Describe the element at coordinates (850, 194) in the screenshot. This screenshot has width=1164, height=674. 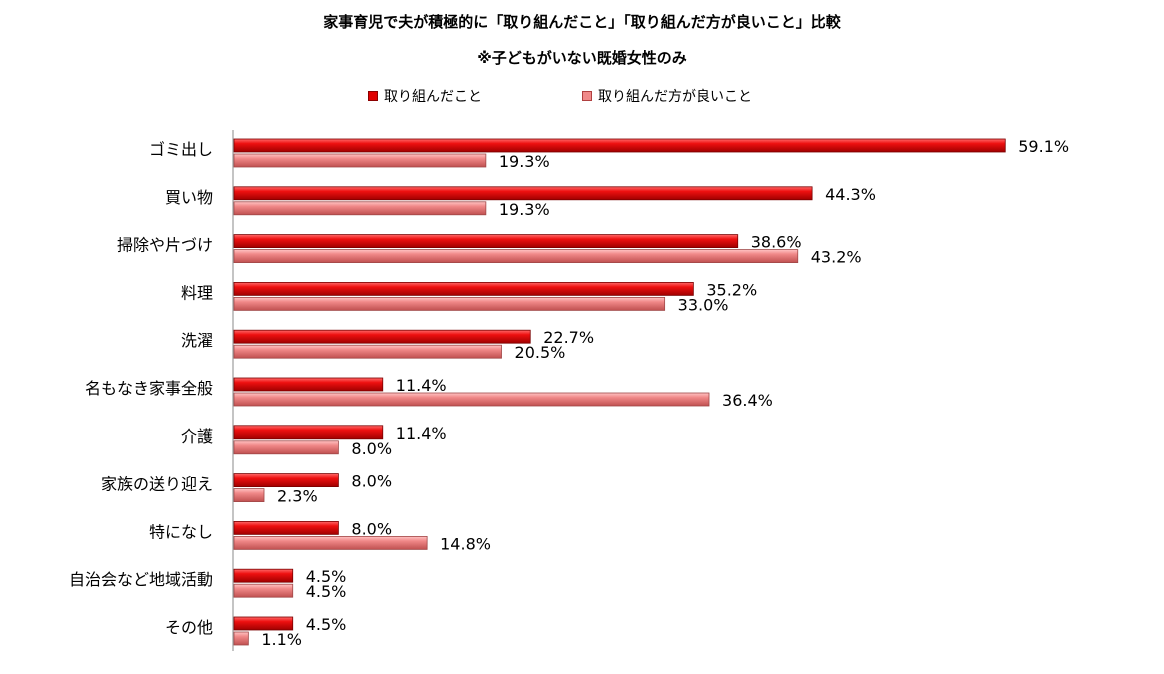
I see `data-label-series-1: 44.3%` at that location.